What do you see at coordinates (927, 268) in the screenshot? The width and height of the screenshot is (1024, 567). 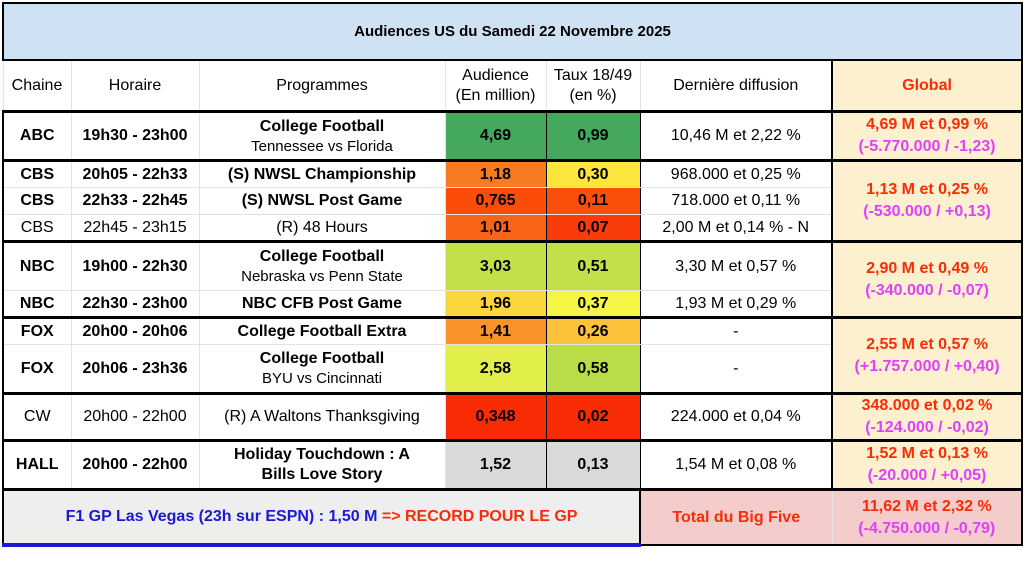 I see `global-total: 2,90 M et 0,49 %` at bounding box center [927, 268].